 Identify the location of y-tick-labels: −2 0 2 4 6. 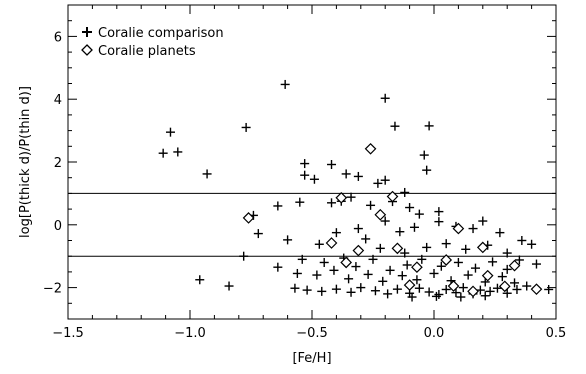
(52, 163).